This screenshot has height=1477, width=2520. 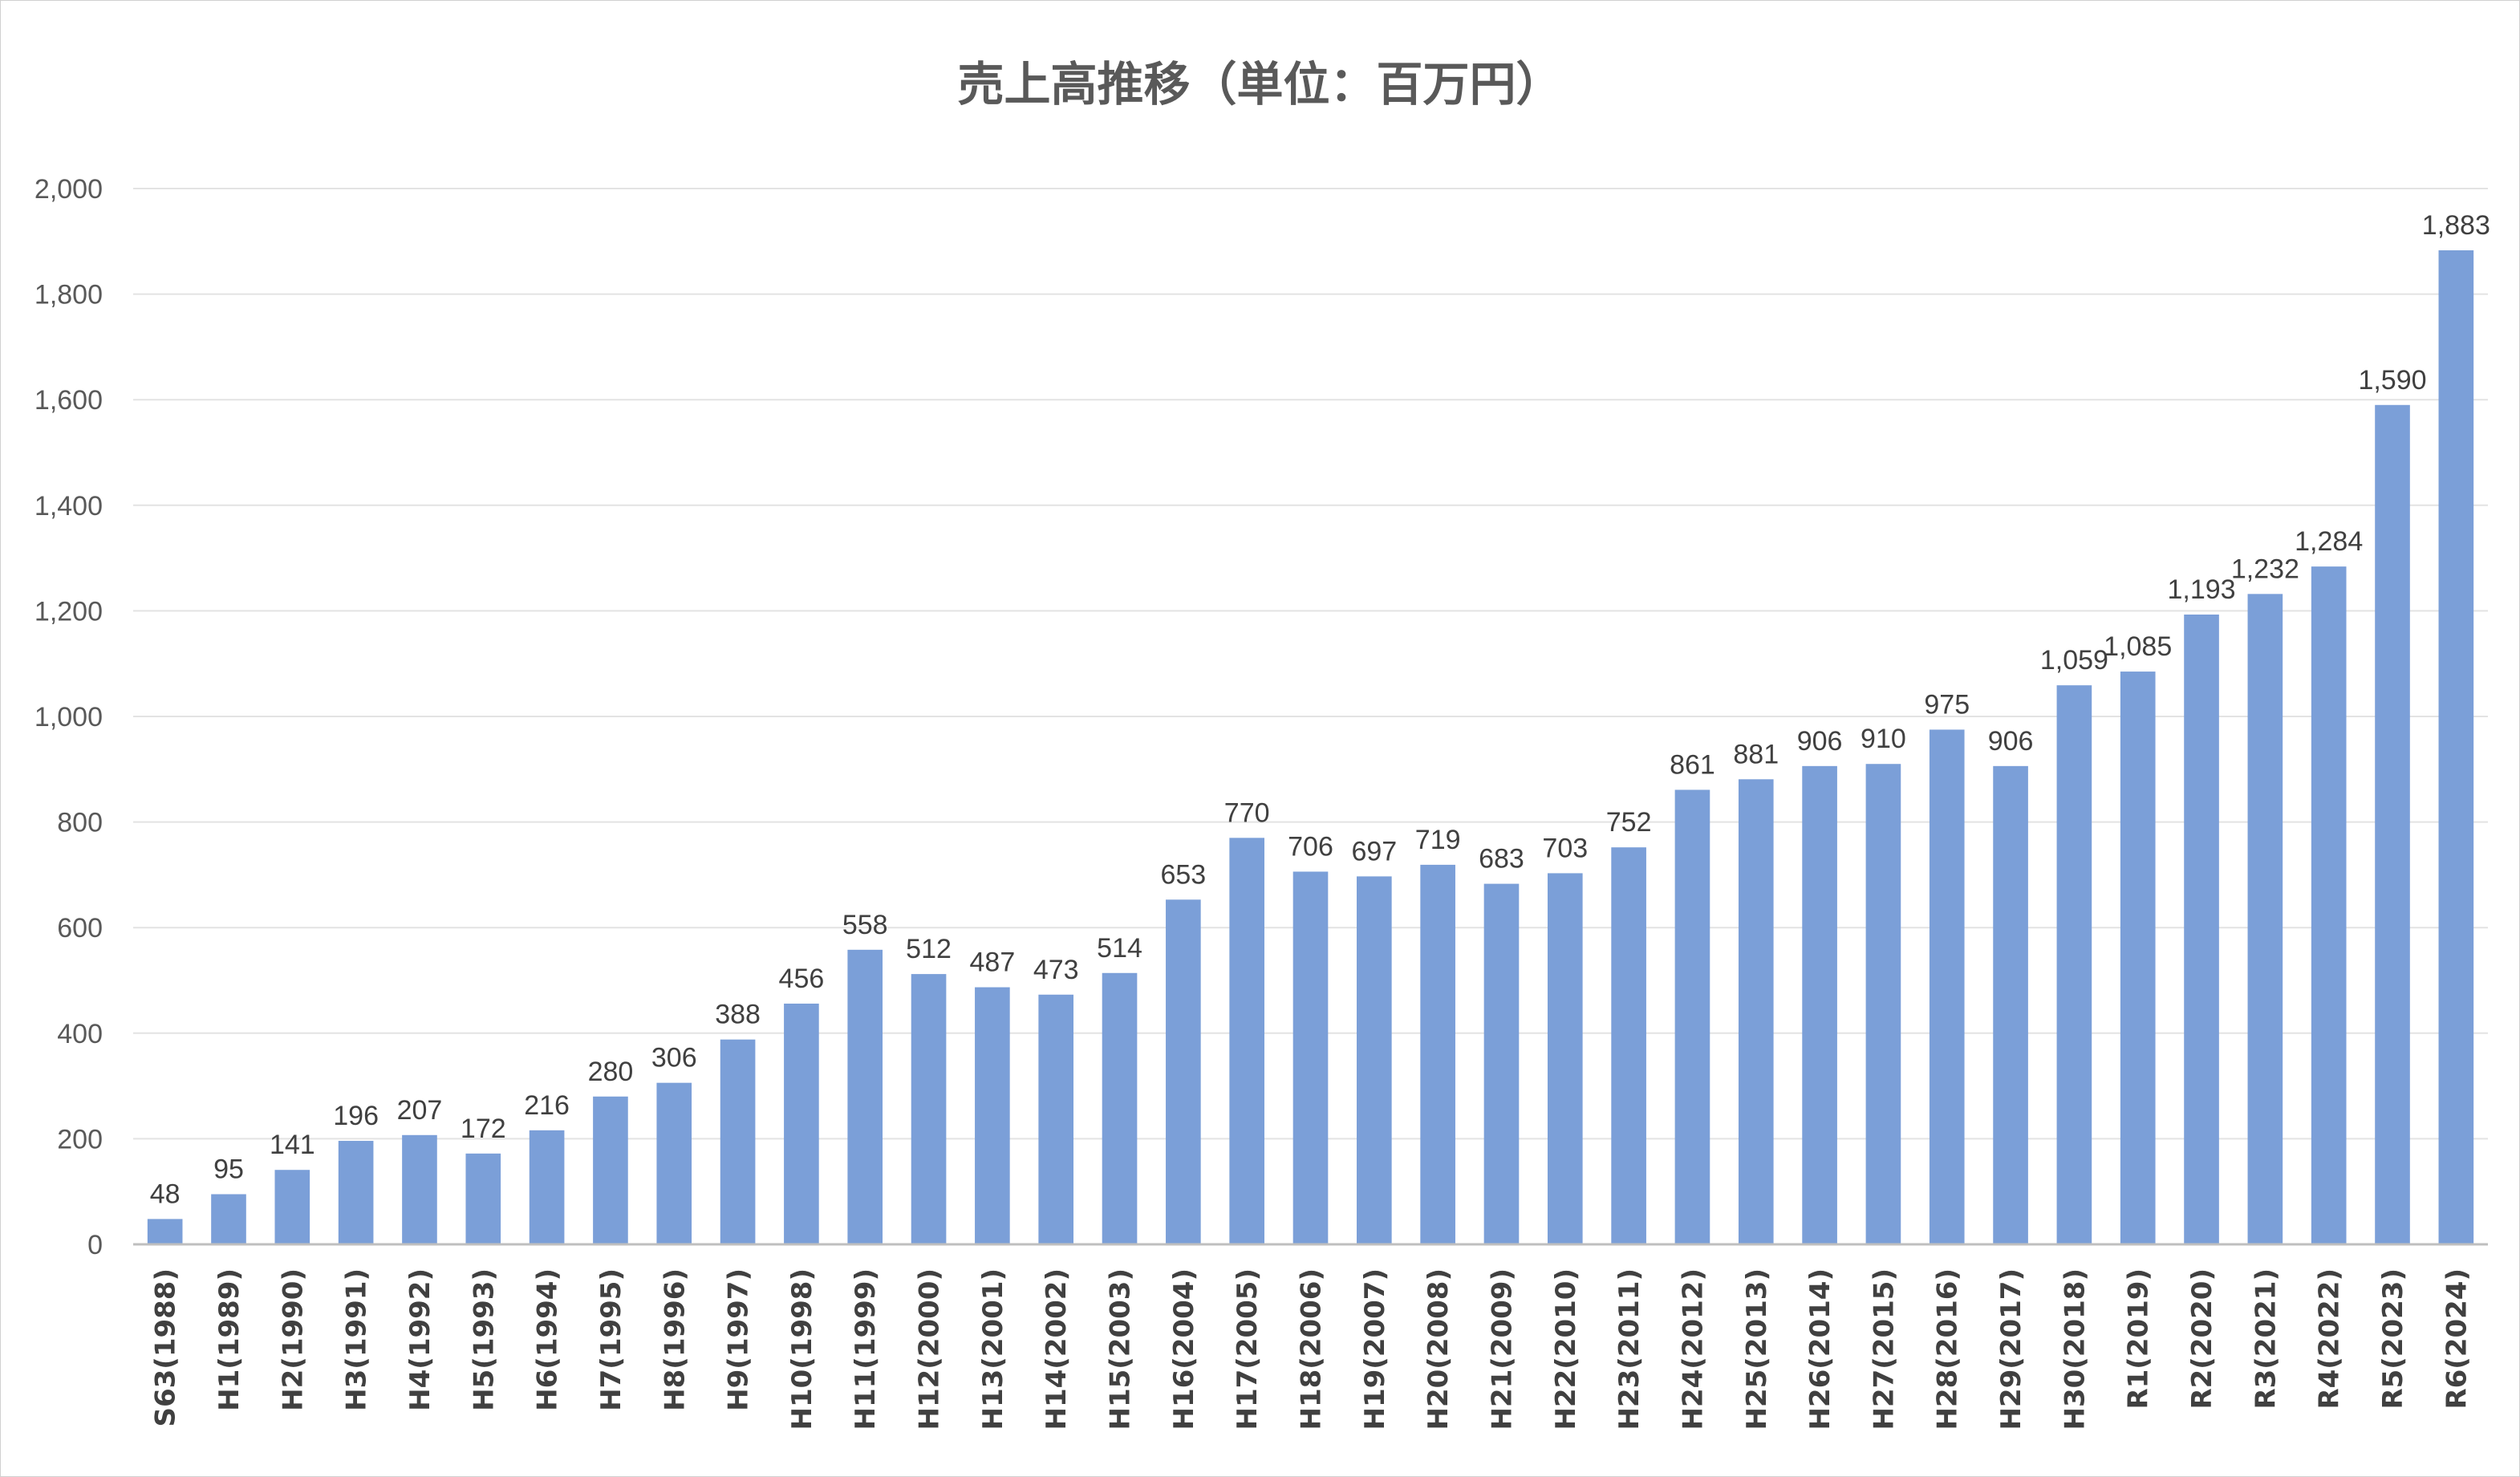 I want to click on x-tick-label: H3(1991), so click(x=357, y=1339).